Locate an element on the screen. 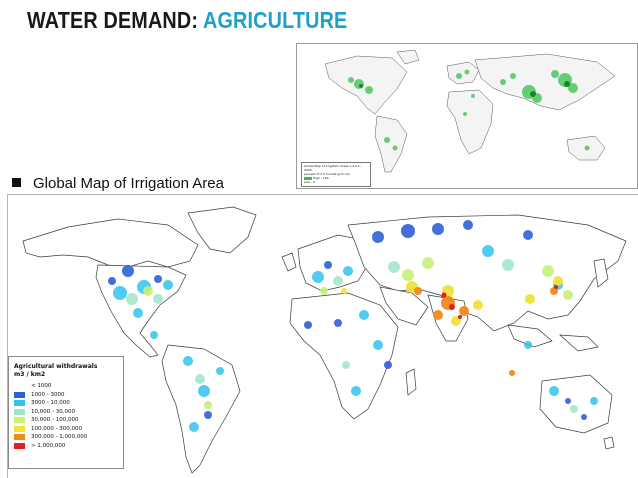  legend-label: > 1,000,000 is located at coordinates (48, 445).